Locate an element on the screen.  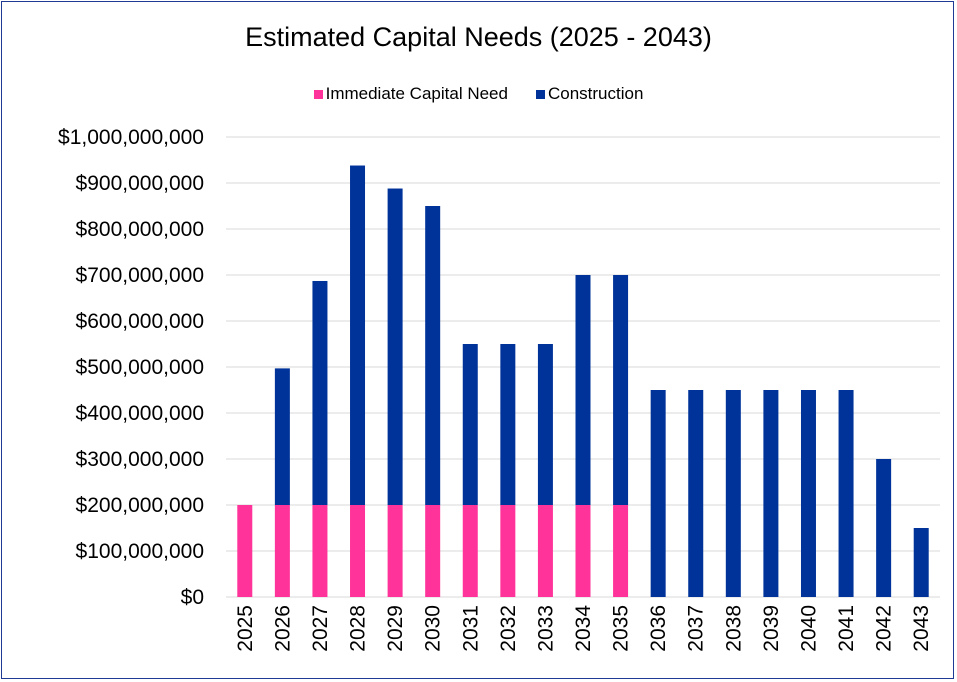
x-tick-label: 2034 is located at coordinates (583, 628).